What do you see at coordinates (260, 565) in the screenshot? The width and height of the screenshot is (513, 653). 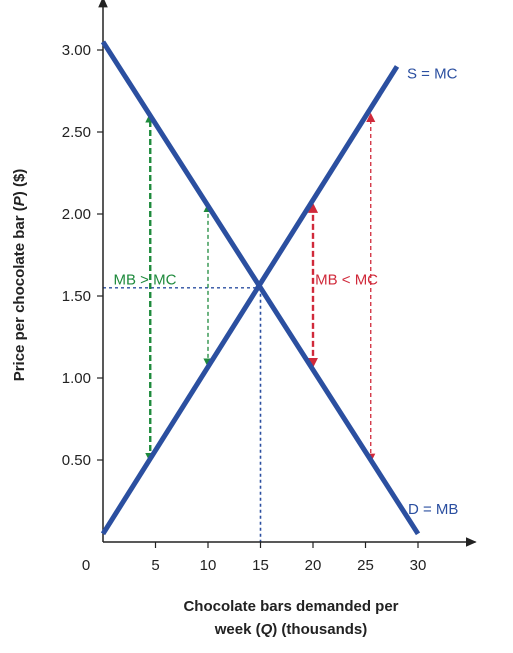 I see `x-tick-label: 15` at bounding box center [260, 565].